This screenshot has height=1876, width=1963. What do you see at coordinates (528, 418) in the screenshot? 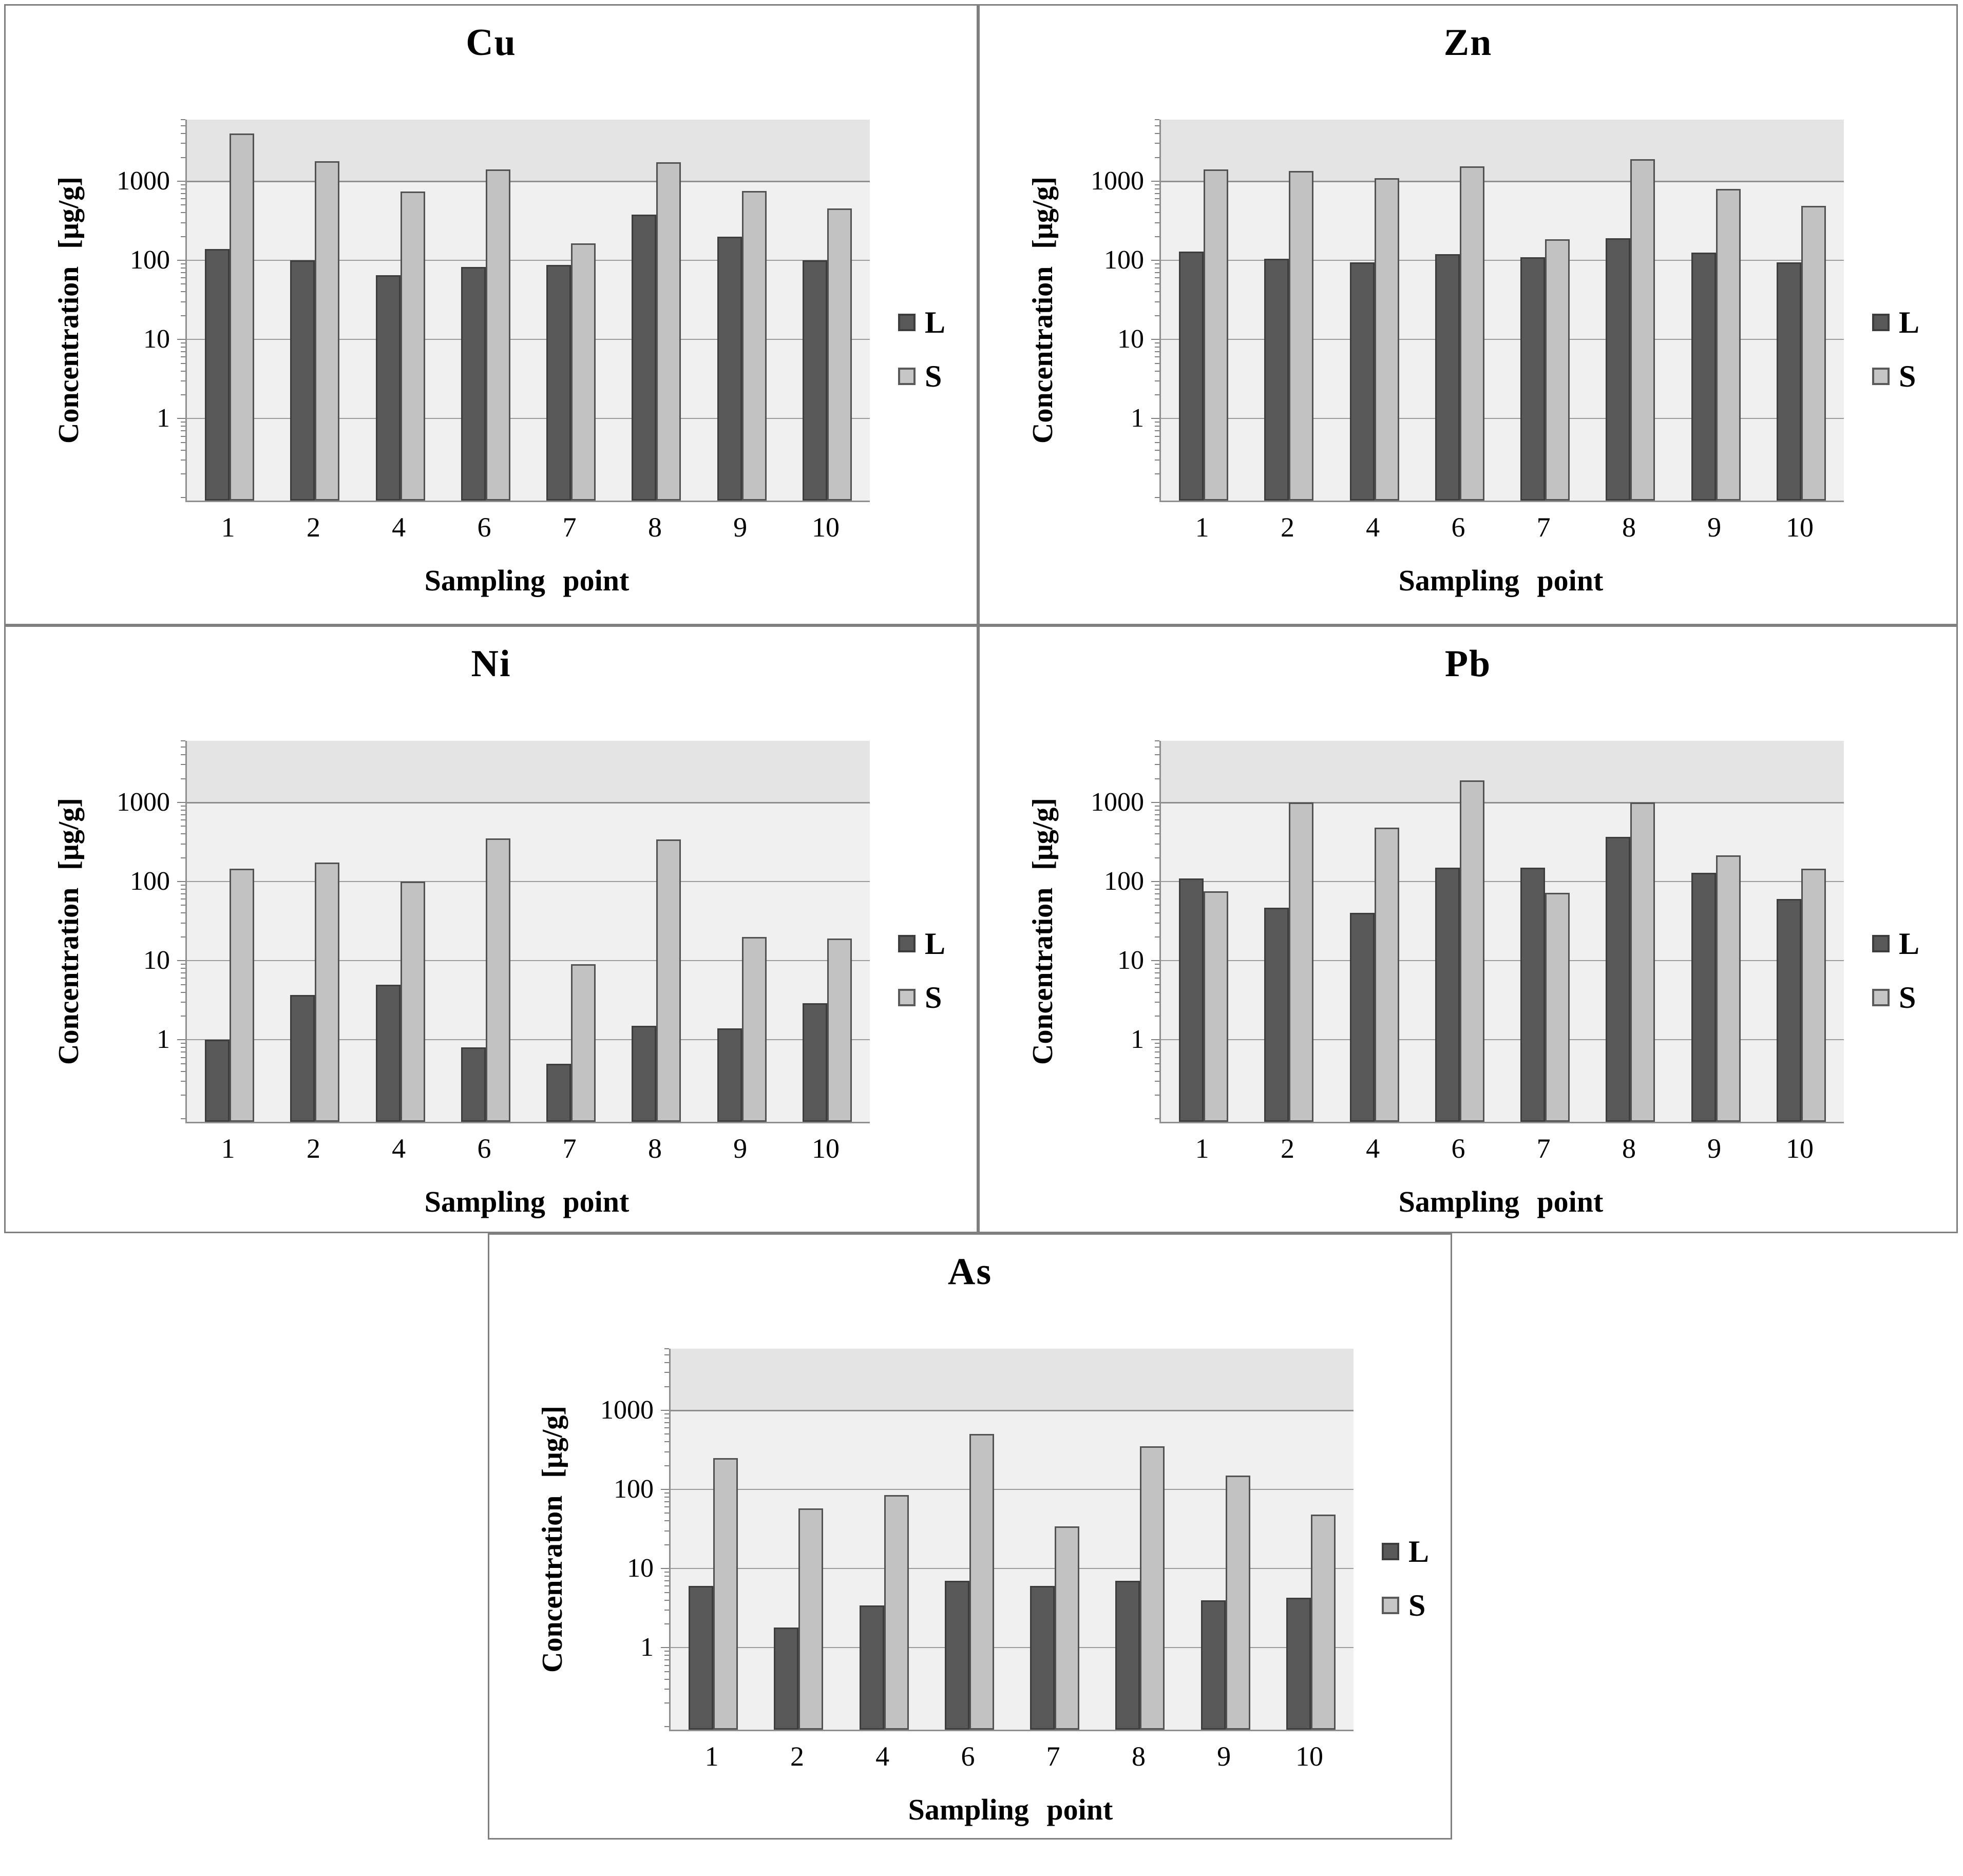
I see `gridline-1-cu` at bounding box center [528, 418].